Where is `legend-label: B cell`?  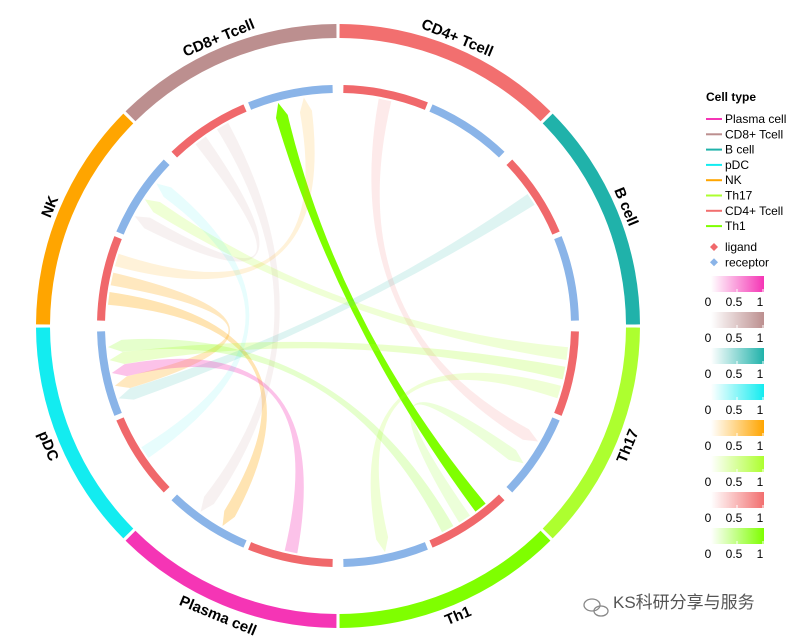
legend-label: B cell is located at coordinates (739, 150).